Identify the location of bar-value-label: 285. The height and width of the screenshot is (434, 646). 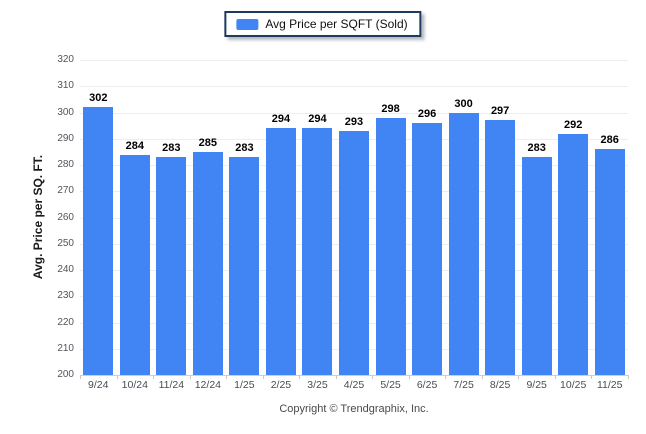
(208, 142).